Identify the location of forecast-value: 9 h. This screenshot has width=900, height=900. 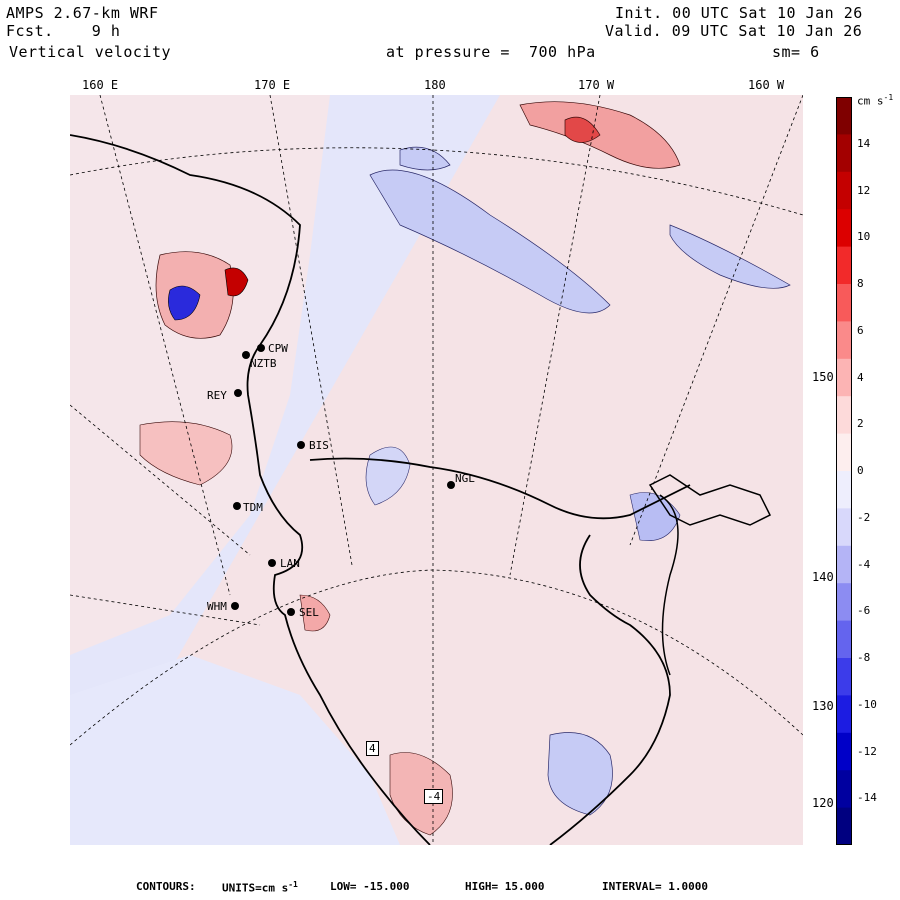
(106, 31).